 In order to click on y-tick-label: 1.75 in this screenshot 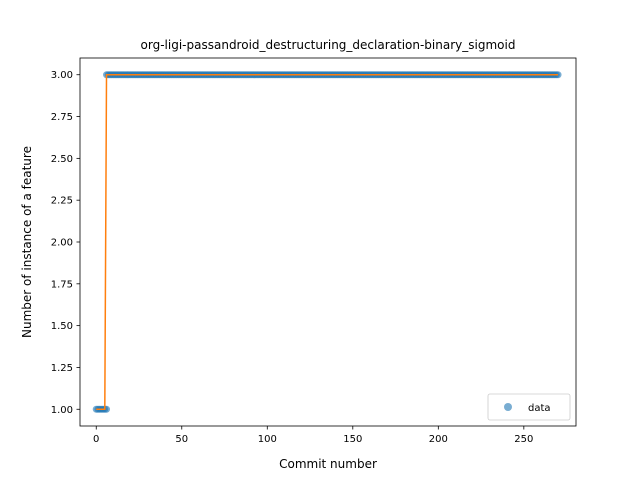, I will do `click(62, 284)`.